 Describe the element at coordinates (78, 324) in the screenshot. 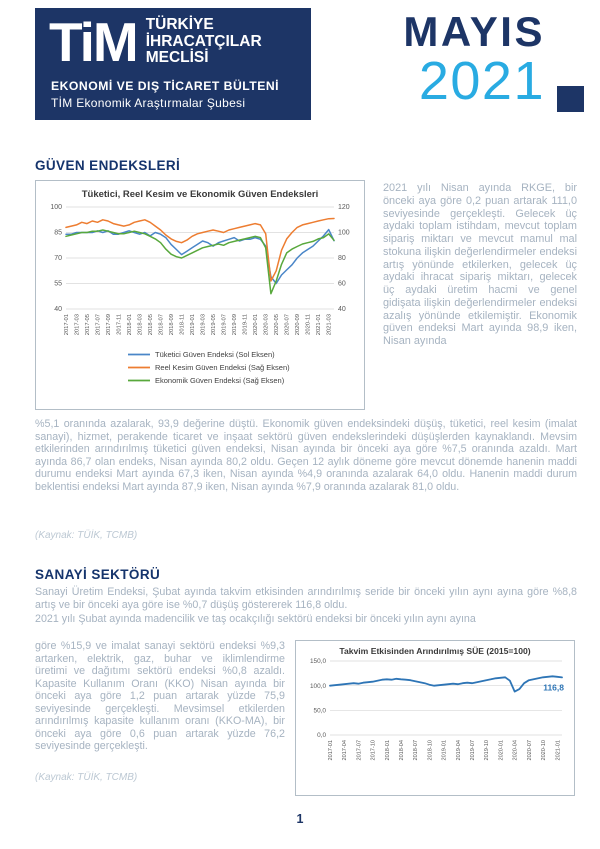

I see `svg-text: 2017-03` at that location.